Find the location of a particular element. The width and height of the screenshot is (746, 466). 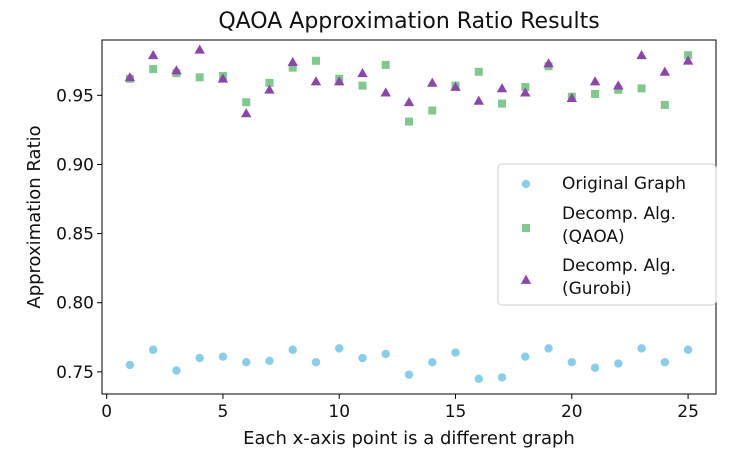

x-tick-label: 5 is located at coordinates (223, 412).